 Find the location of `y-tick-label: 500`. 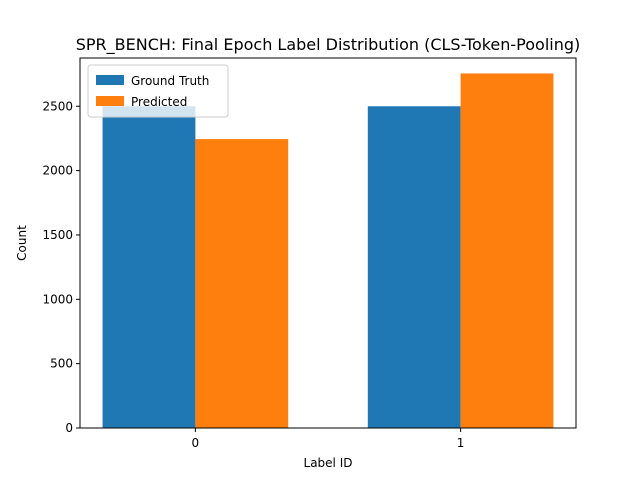

y-tick-label: 500 is located at coordinates (61, 364).